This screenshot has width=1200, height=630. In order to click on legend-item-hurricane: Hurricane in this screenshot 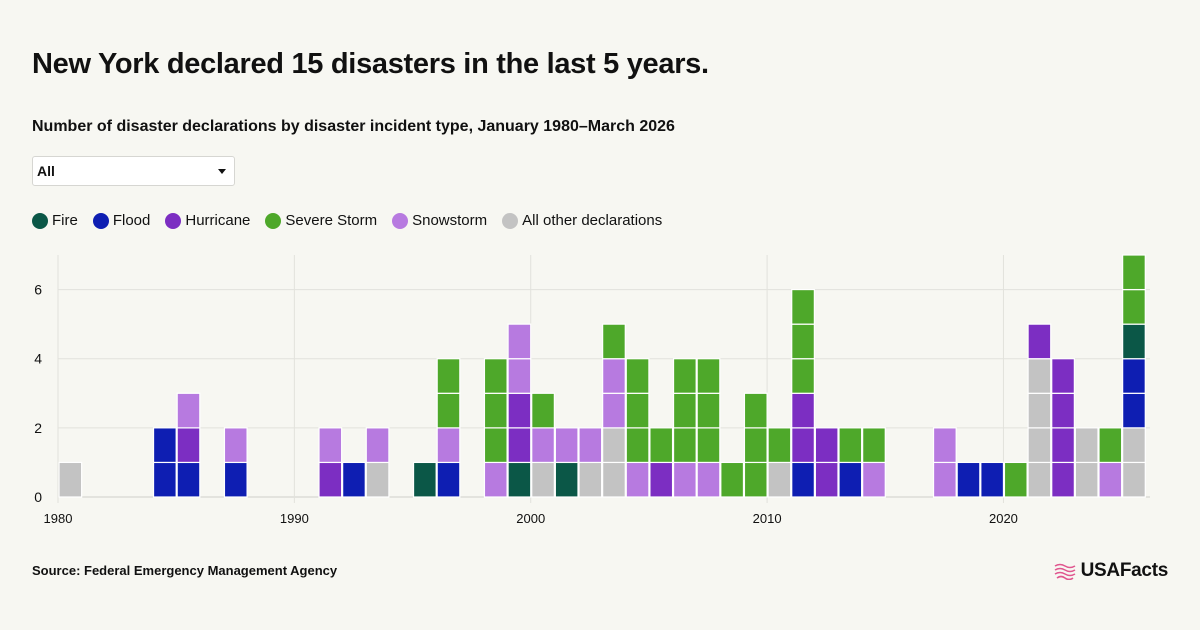, I will do `click(207, 220)`.